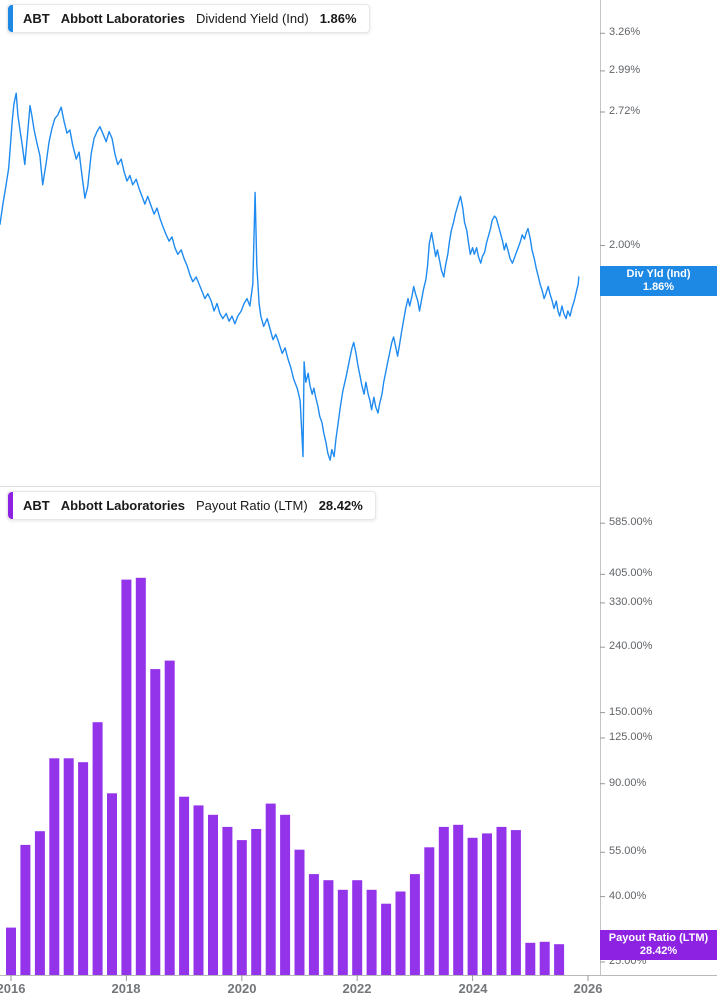 The image size is (717, 1005). Describe the element at coordinates (658, 951) in the screenshot. I see `badge-value: 28.42%` at that location.